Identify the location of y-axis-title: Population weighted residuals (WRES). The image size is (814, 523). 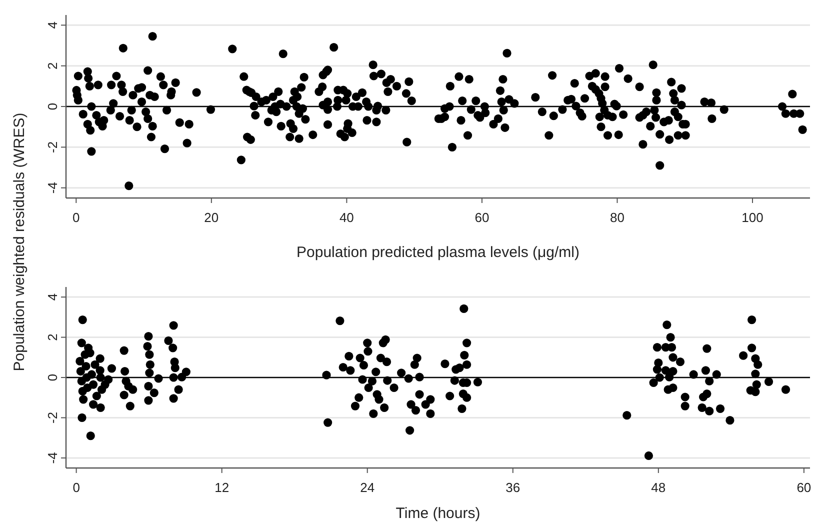
(19, 242).